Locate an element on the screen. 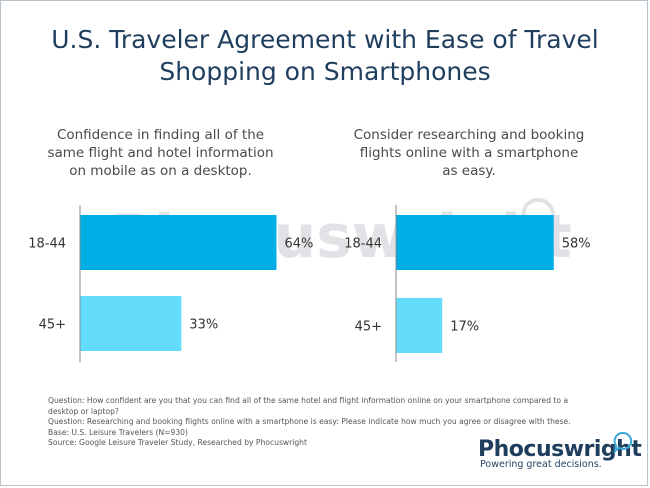  left-bar-age-45-plus is located at coordinates (131, 323).